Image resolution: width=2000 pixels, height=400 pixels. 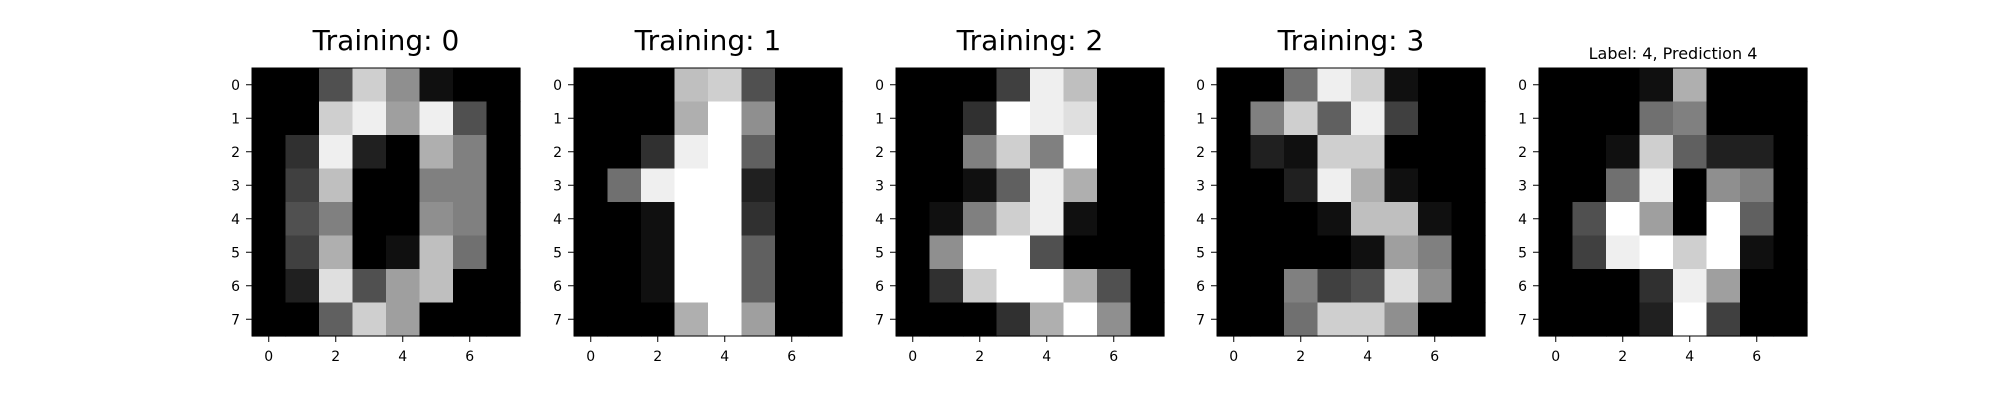 What do you see at coordinates (1351, 40) in the screenshot?
I see `panel-title: Training: 3` at bounding box center [1351, 40].